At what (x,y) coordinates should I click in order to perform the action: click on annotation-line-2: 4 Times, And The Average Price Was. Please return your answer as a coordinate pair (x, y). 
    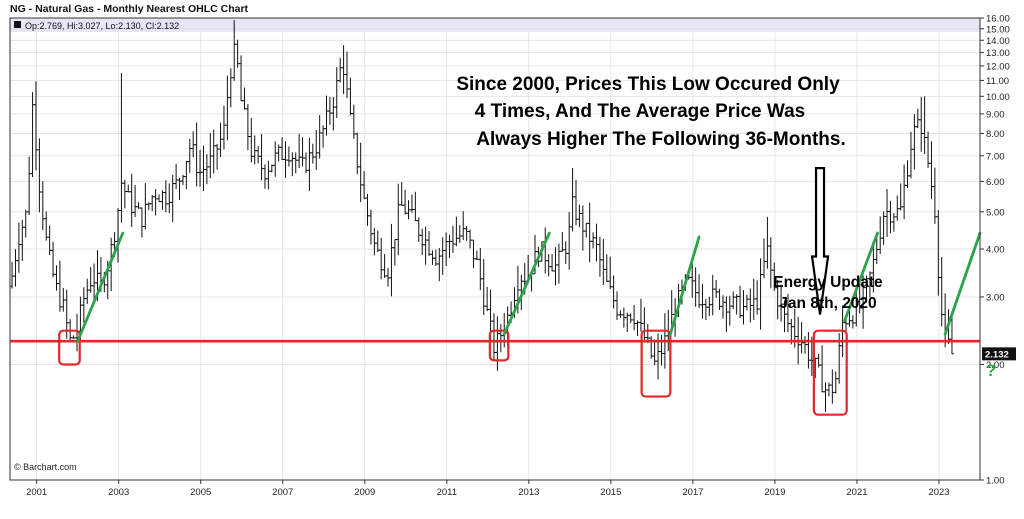
    Looking at the image, I should click on (640, 111).